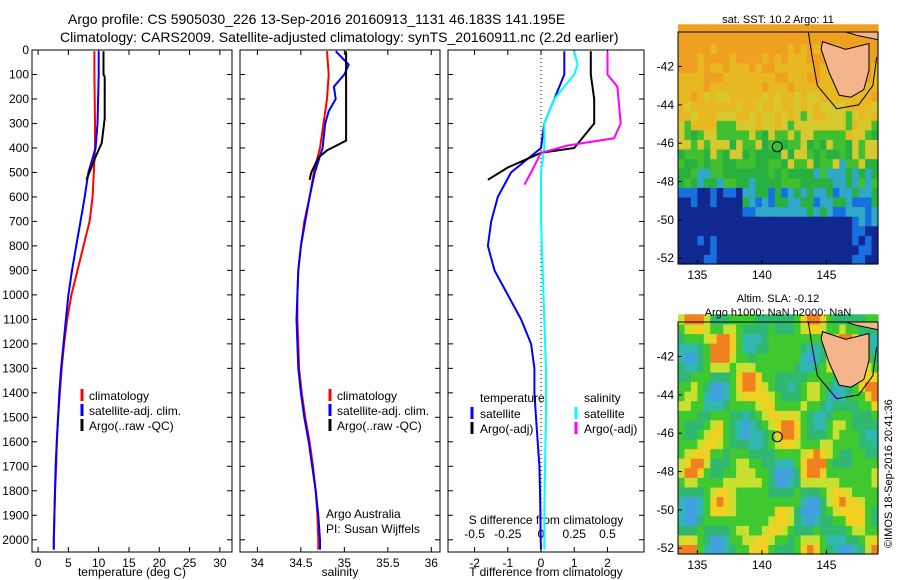 The image size is (900, 580). I want to click on lat-tick-label: -42, so click(666, 357).